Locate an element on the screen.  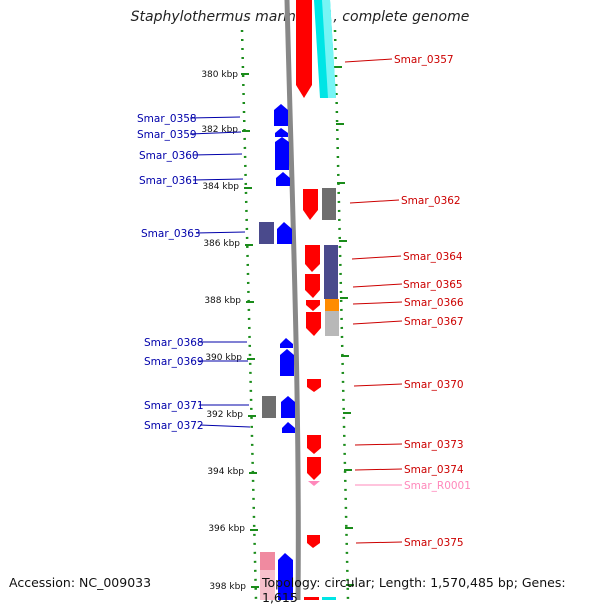
gene-smar-0366-shape is located at coordinates (313, 305).